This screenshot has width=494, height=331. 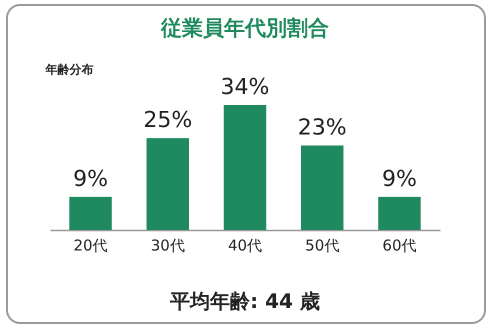 I want to click on x-tick-label: 50代, so click(x=322, y=245).